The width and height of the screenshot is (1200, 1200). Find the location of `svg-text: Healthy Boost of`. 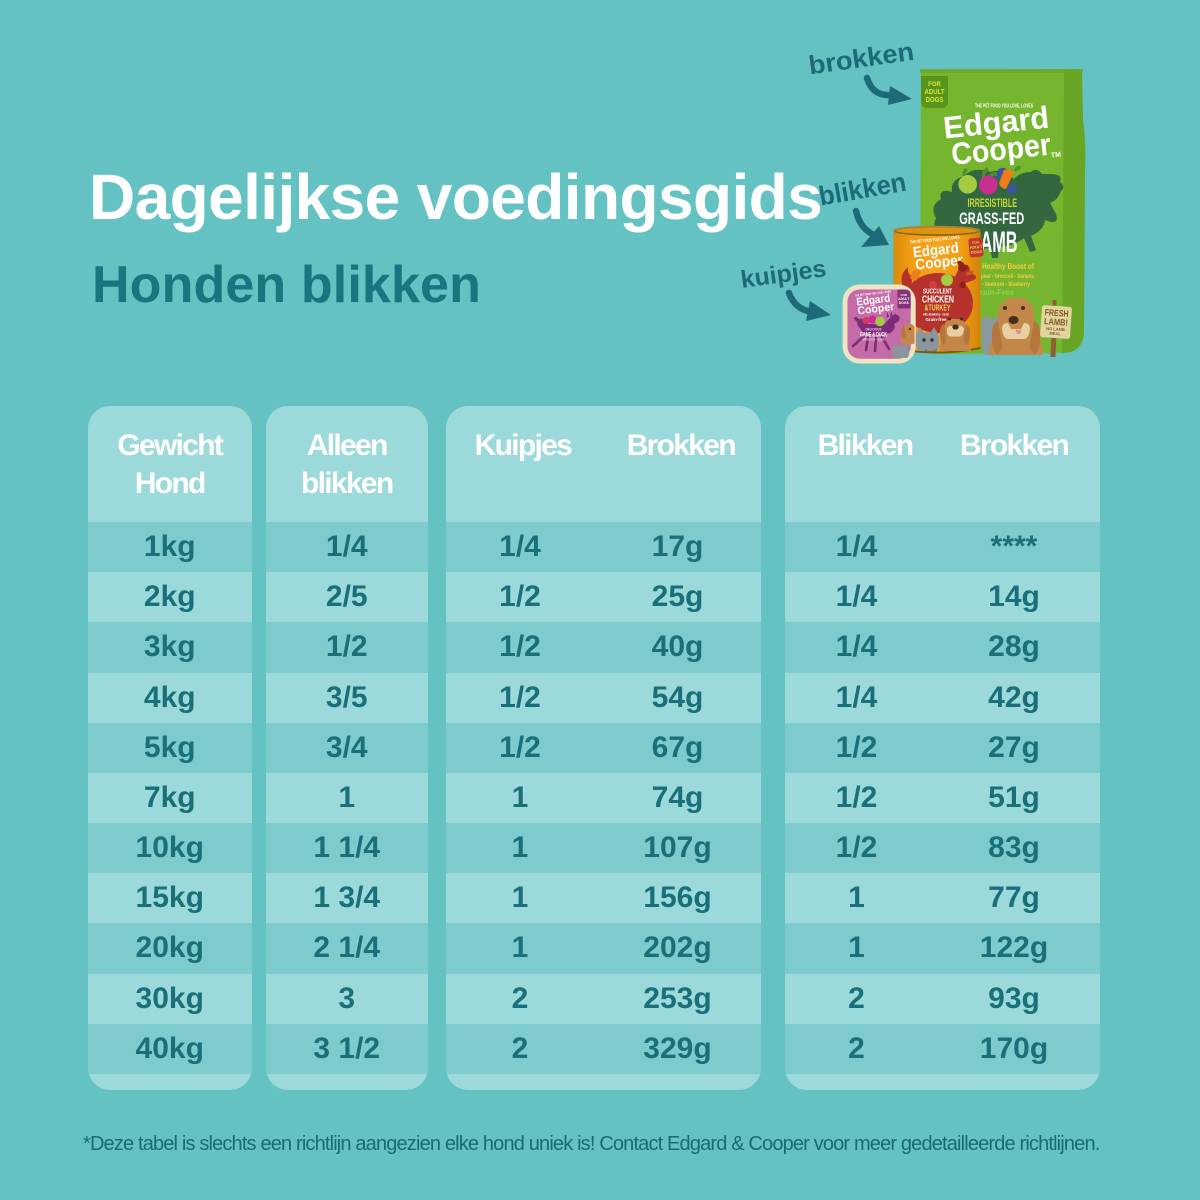

svg-text: Healthy Boost of is located at coordinates (1008, 266).